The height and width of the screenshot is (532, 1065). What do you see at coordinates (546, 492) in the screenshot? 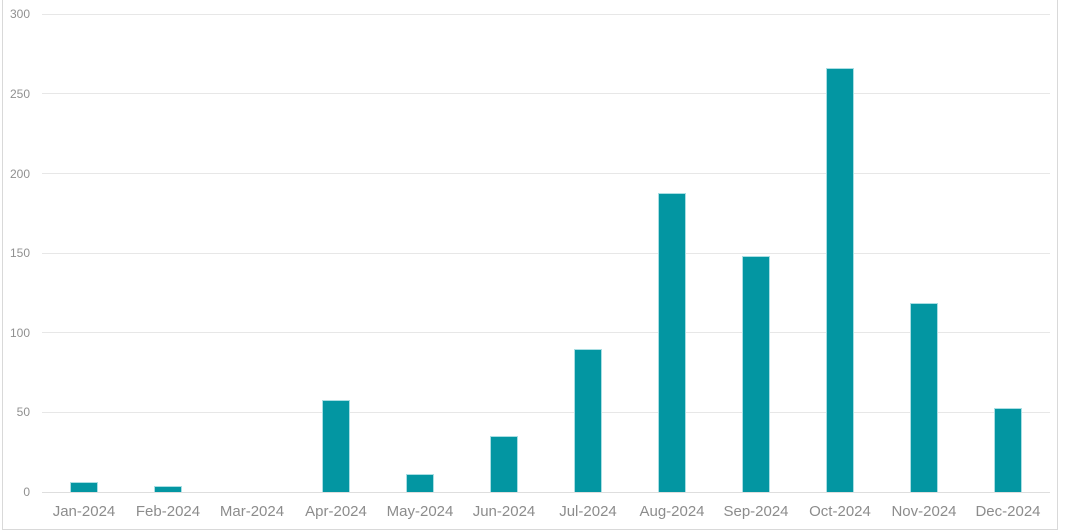
I see `x-axis-baseline` at bounding box center [546, 492].